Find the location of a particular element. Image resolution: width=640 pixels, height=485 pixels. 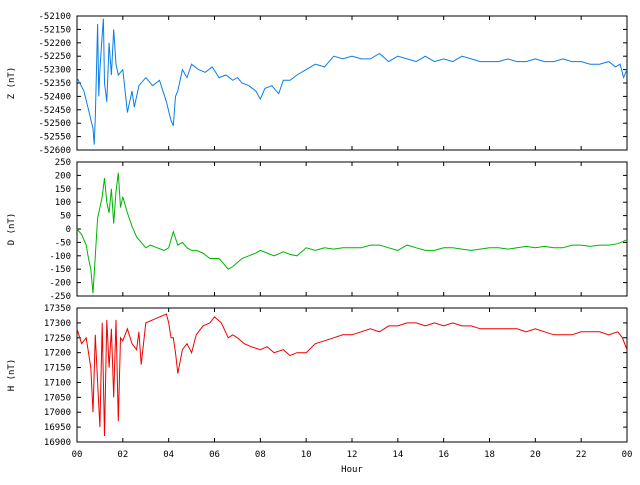

y-tick-label-d: 150 is located at coordinates (63, 190).